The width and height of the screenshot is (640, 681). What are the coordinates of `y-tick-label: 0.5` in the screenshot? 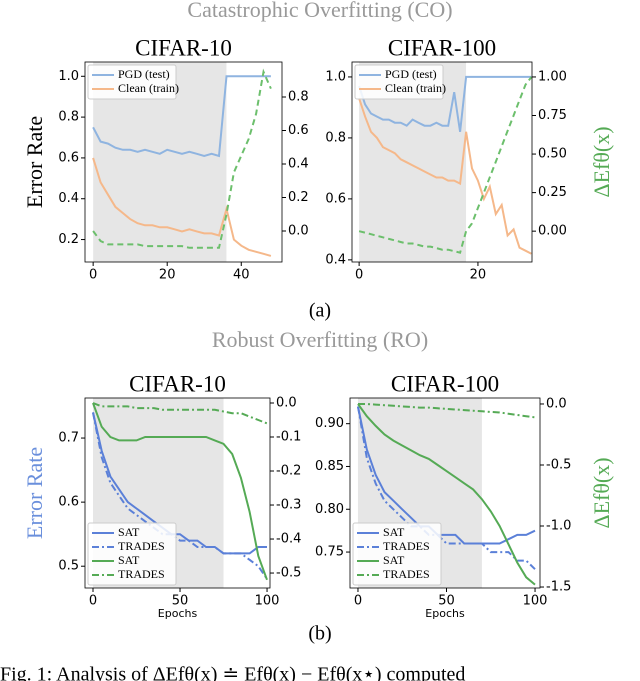 It's located at (68, 566).